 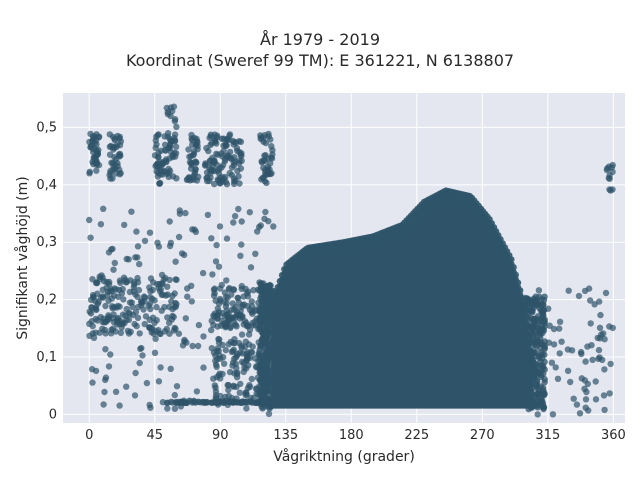 I want to click on x-tick-label: 315, so click(x=547, y=435).